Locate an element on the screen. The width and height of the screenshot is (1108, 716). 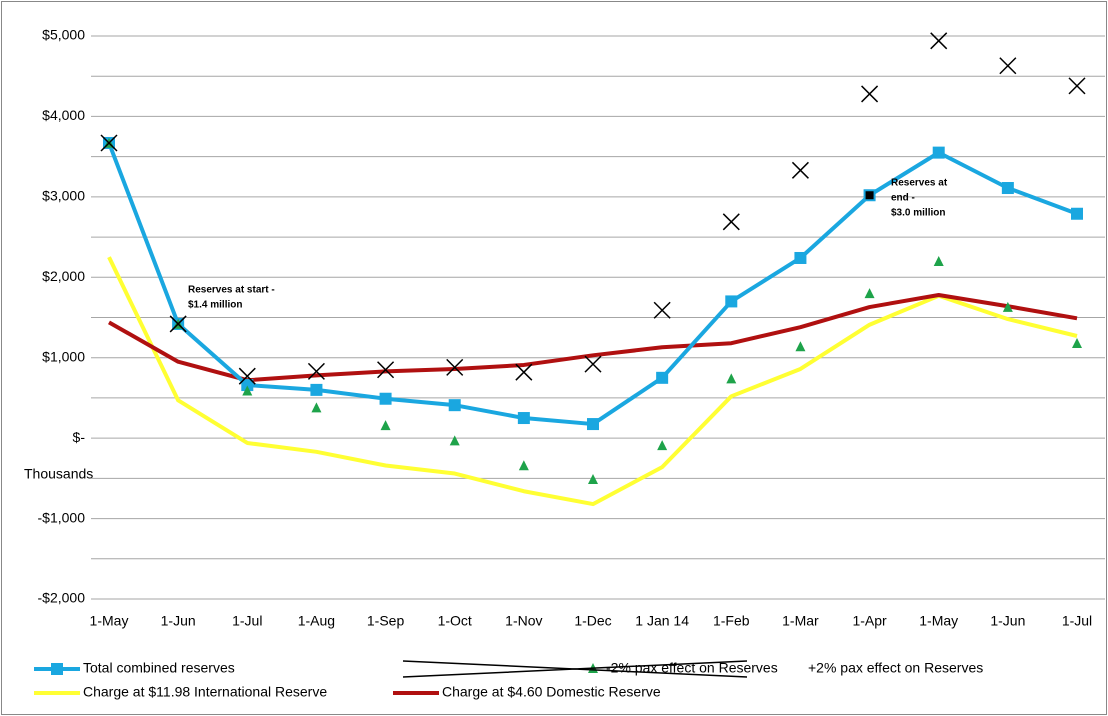
y-axis-label: Thousands is located at coordinates (58, 474).